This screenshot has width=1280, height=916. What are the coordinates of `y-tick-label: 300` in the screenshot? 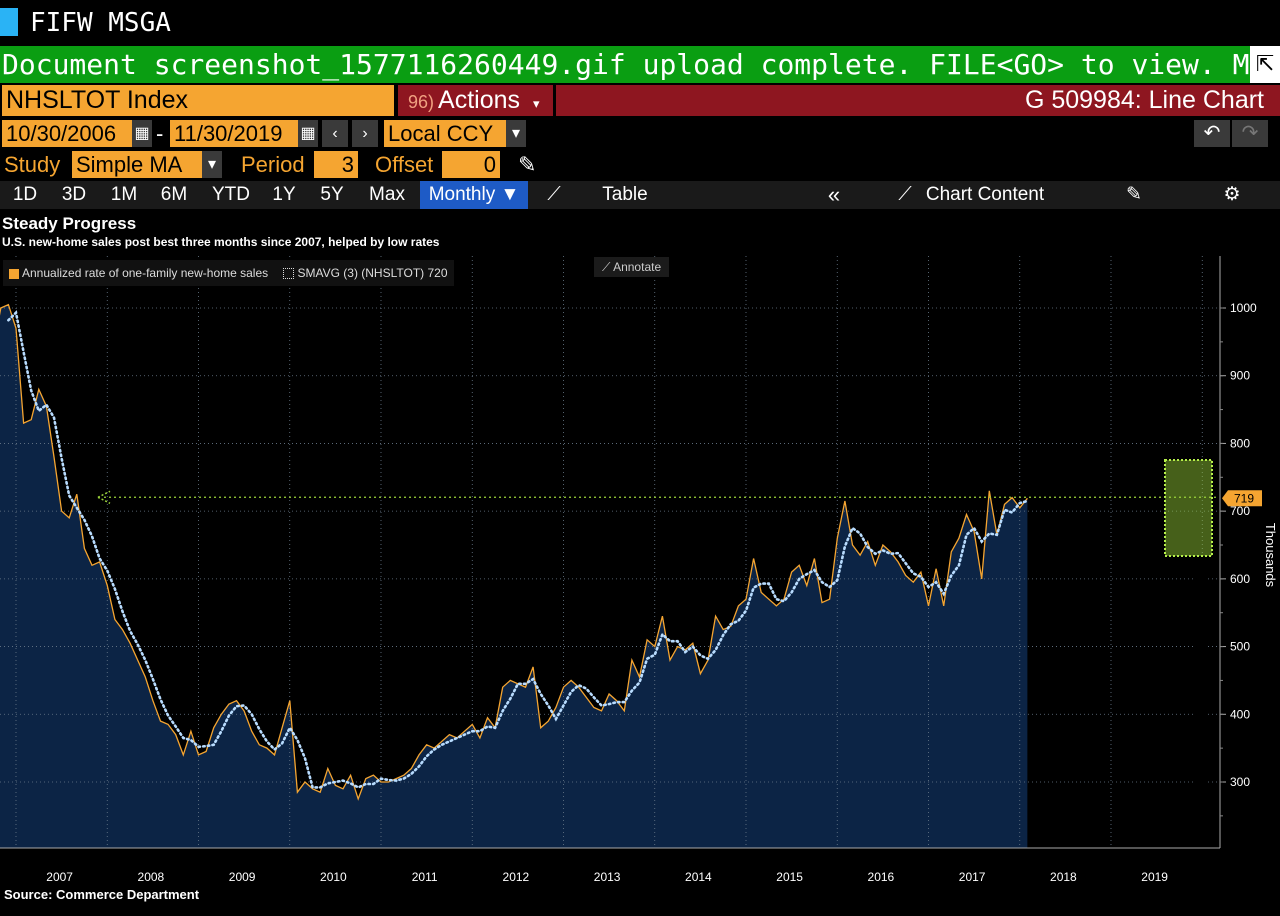 It's located at (1240, 782).